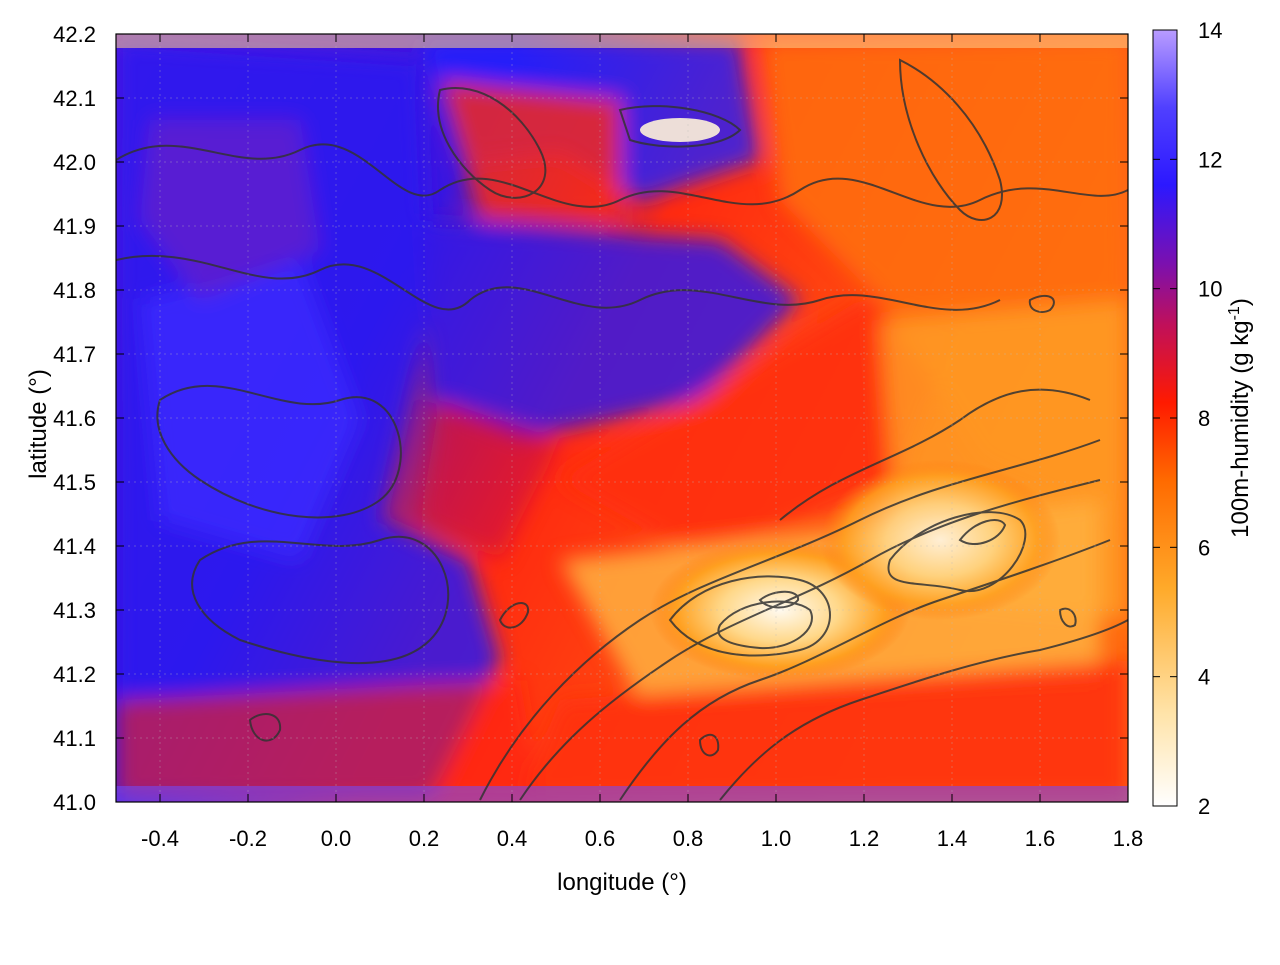 This screenshot has height=965, width=1280. I want to click on x-tick-label: 1.4, so click(952, 838).